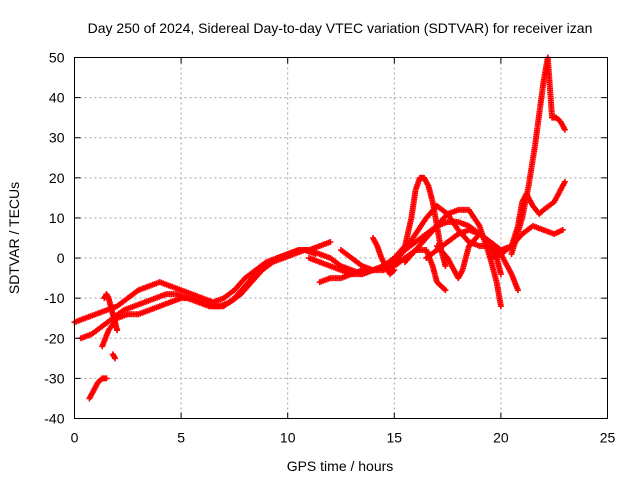 The image size is (640, 485). I want to click on data-point-arc15, so click(562, 229).